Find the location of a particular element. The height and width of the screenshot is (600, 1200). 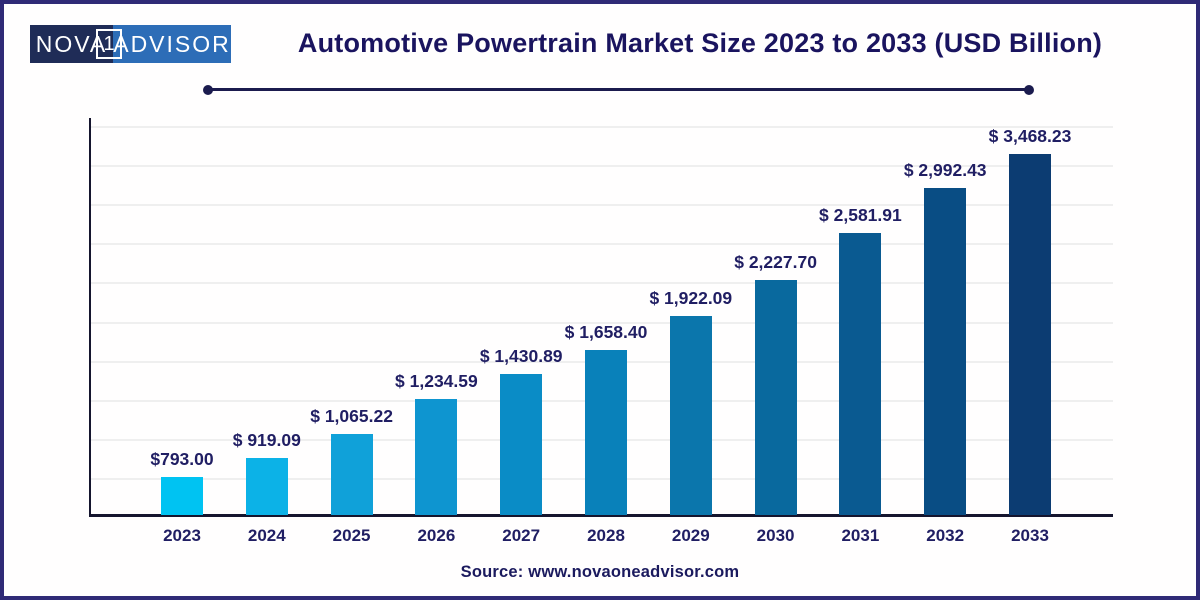

x-tick-label: 2025 is located at coordinates (351, 535).